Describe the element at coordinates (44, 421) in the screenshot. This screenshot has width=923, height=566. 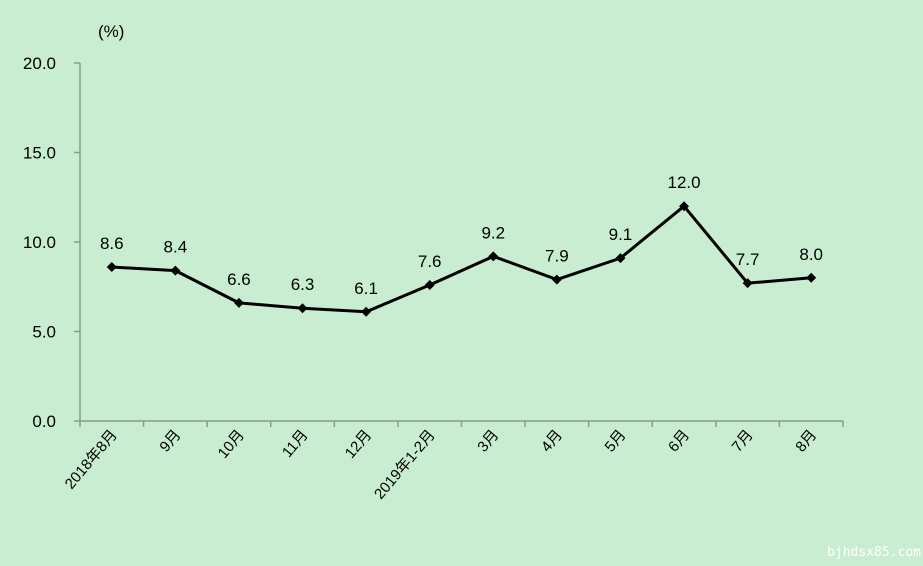
I see `y-tick-label: 0.0` at that location.